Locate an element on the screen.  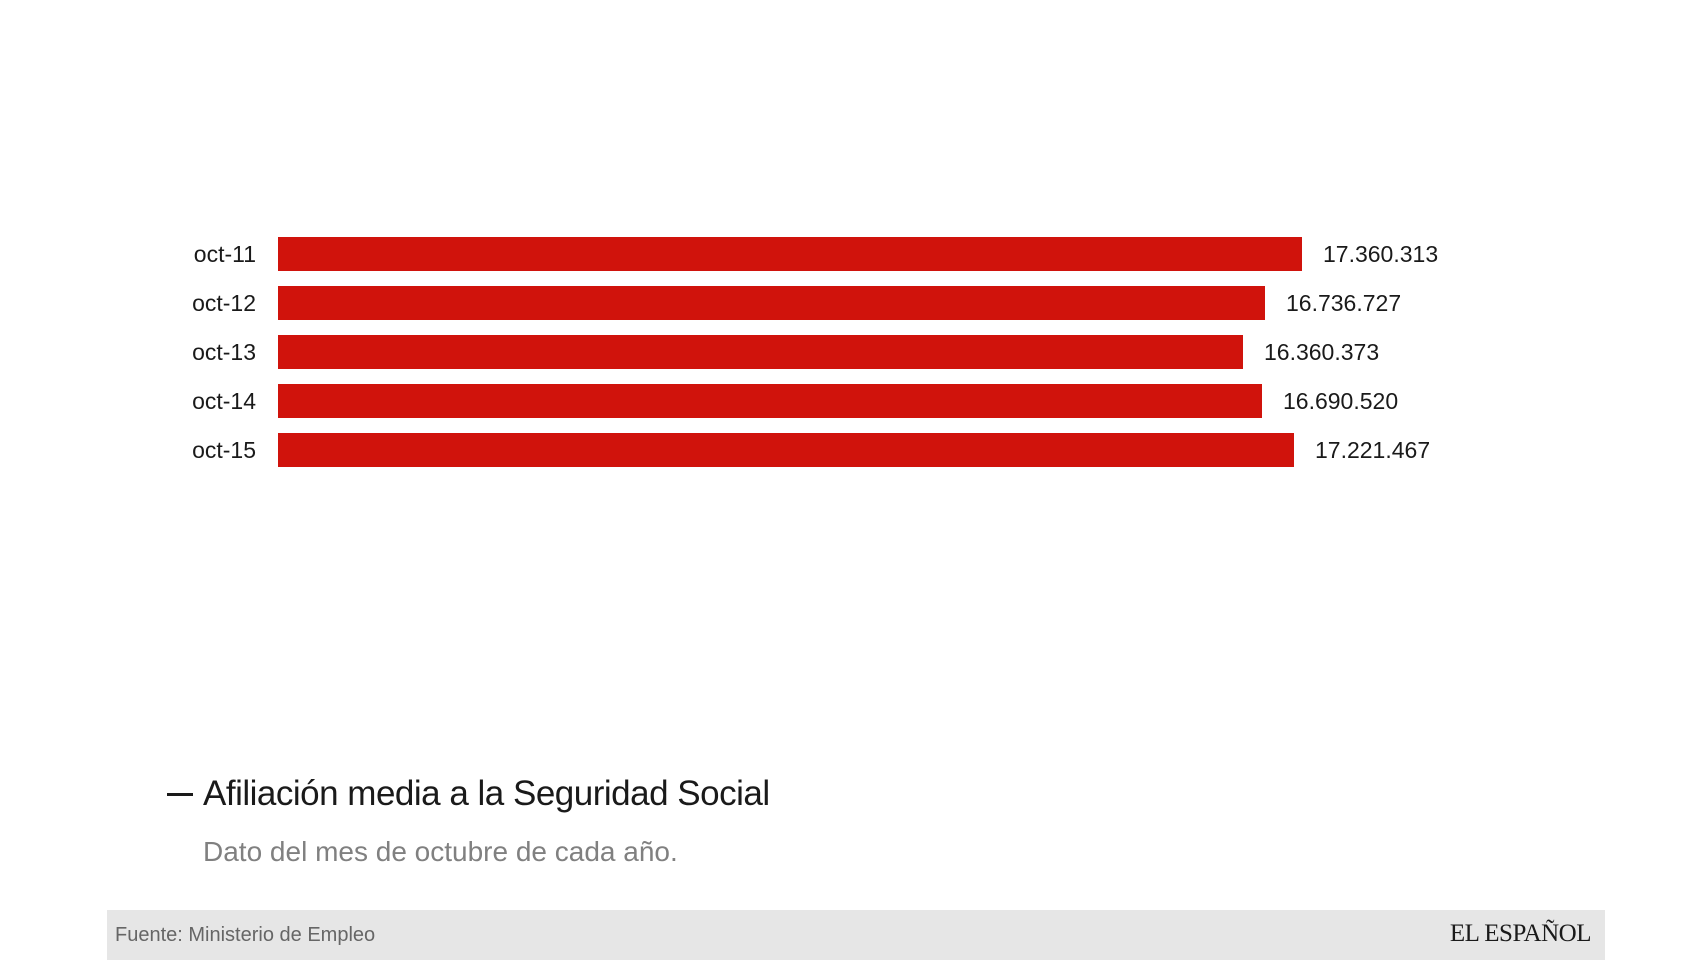
category-label: oct-15 is located at coordinates (224, 450).